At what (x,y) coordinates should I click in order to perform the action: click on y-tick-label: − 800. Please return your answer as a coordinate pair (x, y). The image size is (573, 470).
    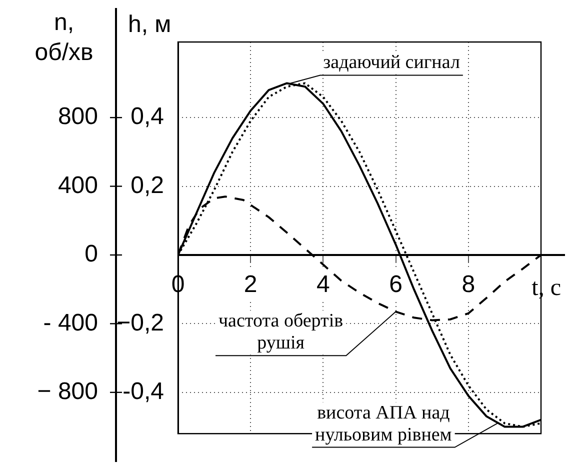
    Looking at the image, I should click on (67, 392).